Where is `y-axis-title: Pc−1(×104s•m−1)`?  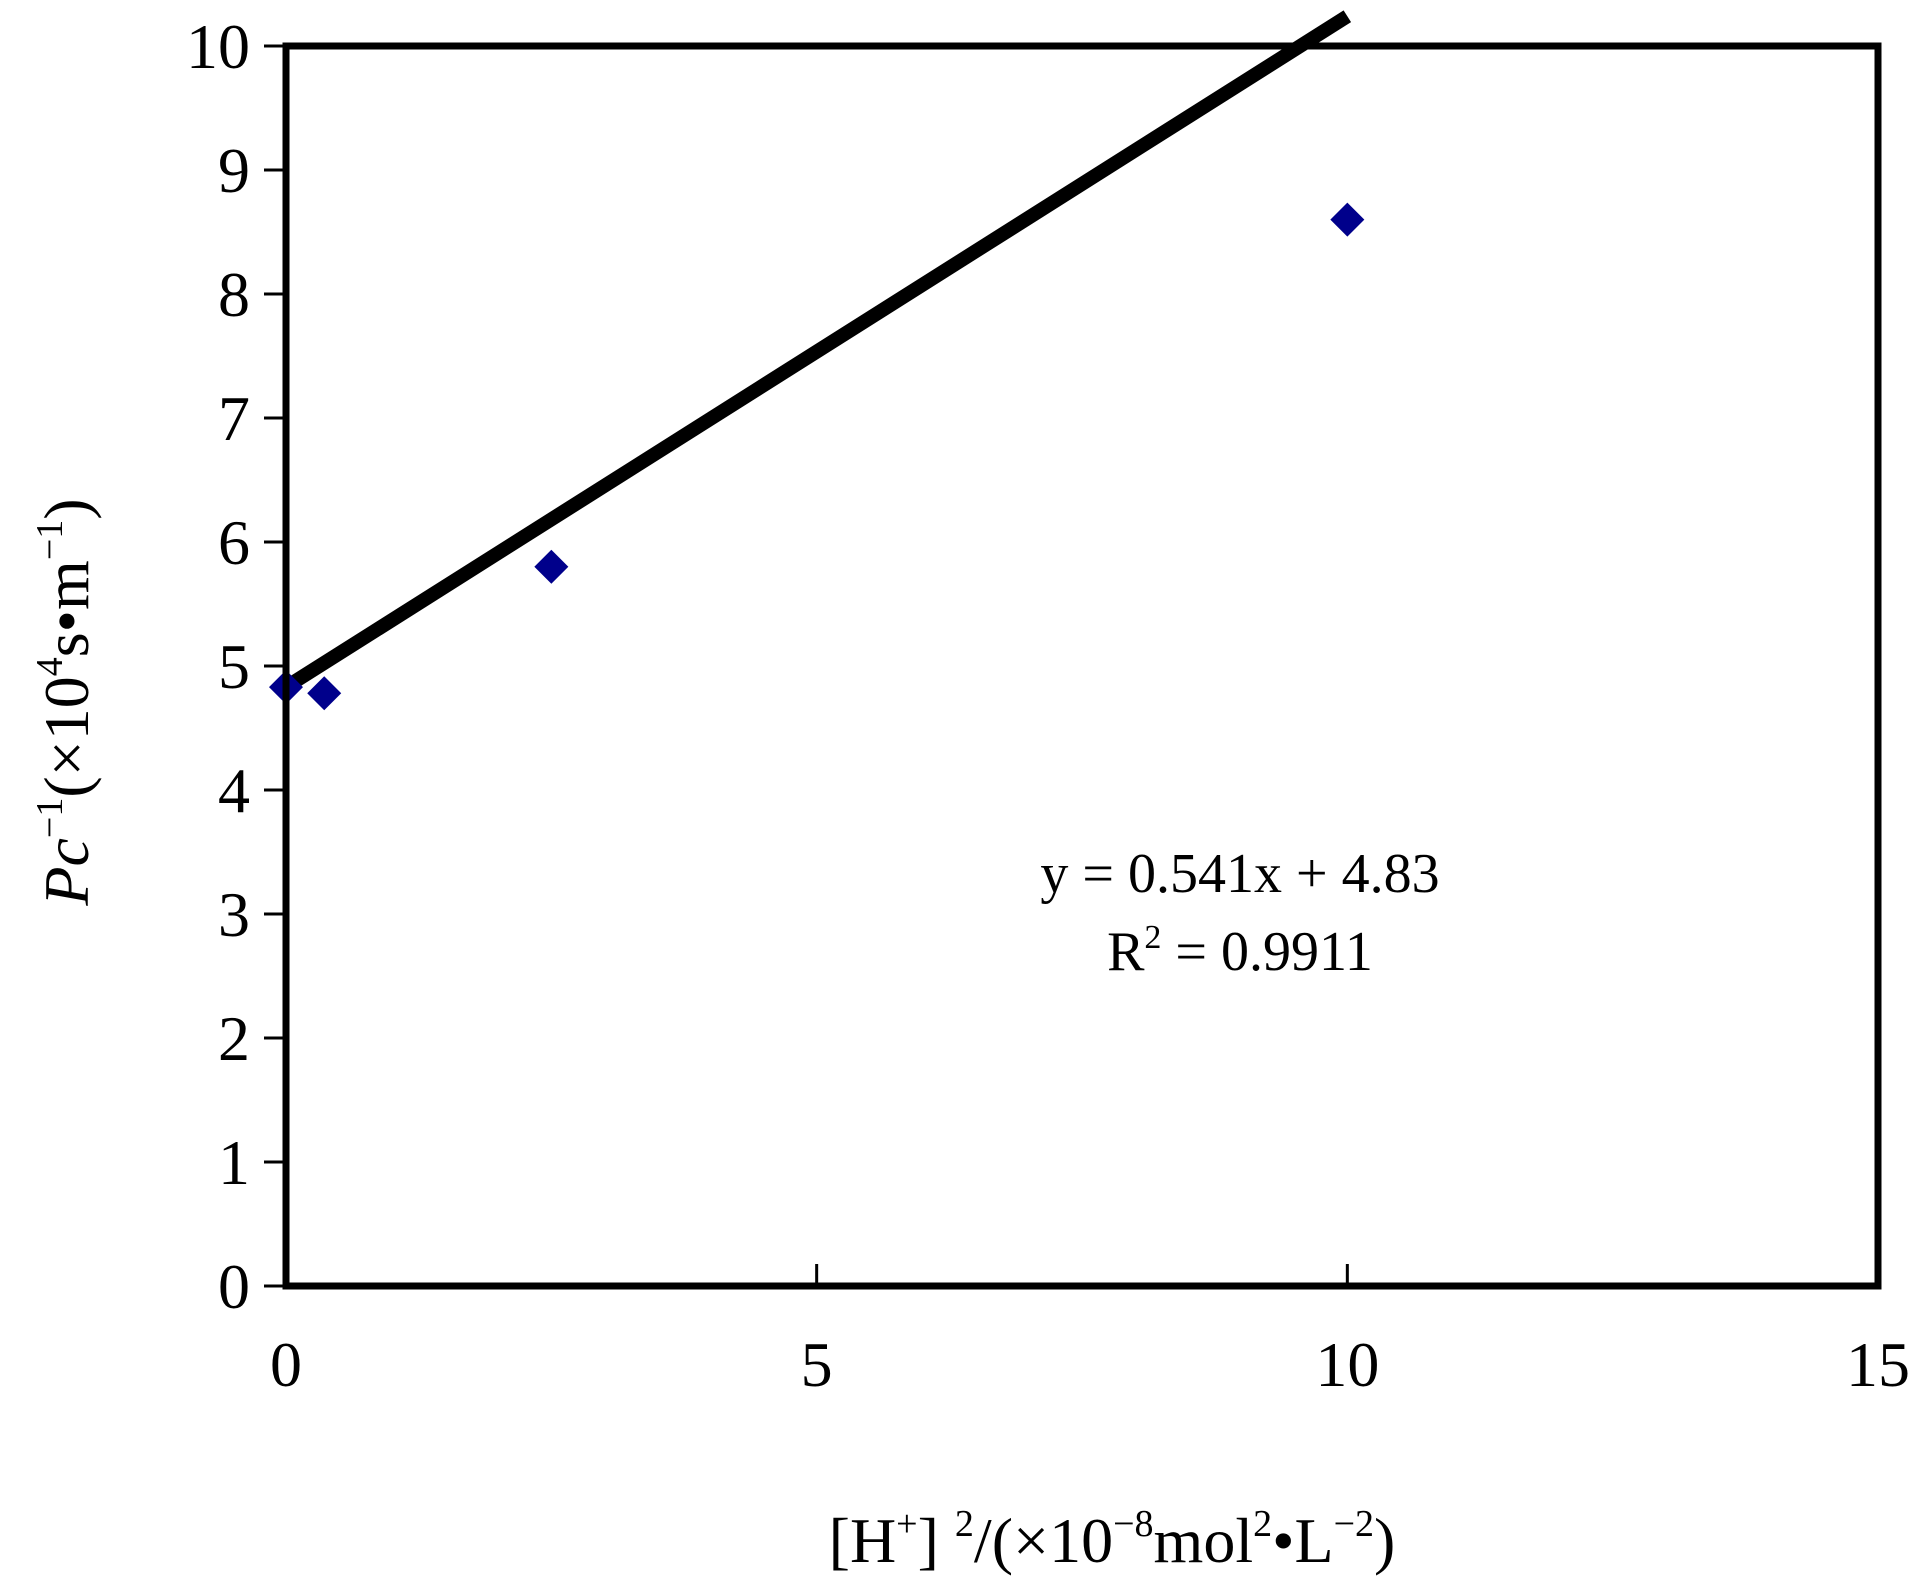
y-axis-title: Pc−1(×104s•m−1) is located at coordinates (65, 702).